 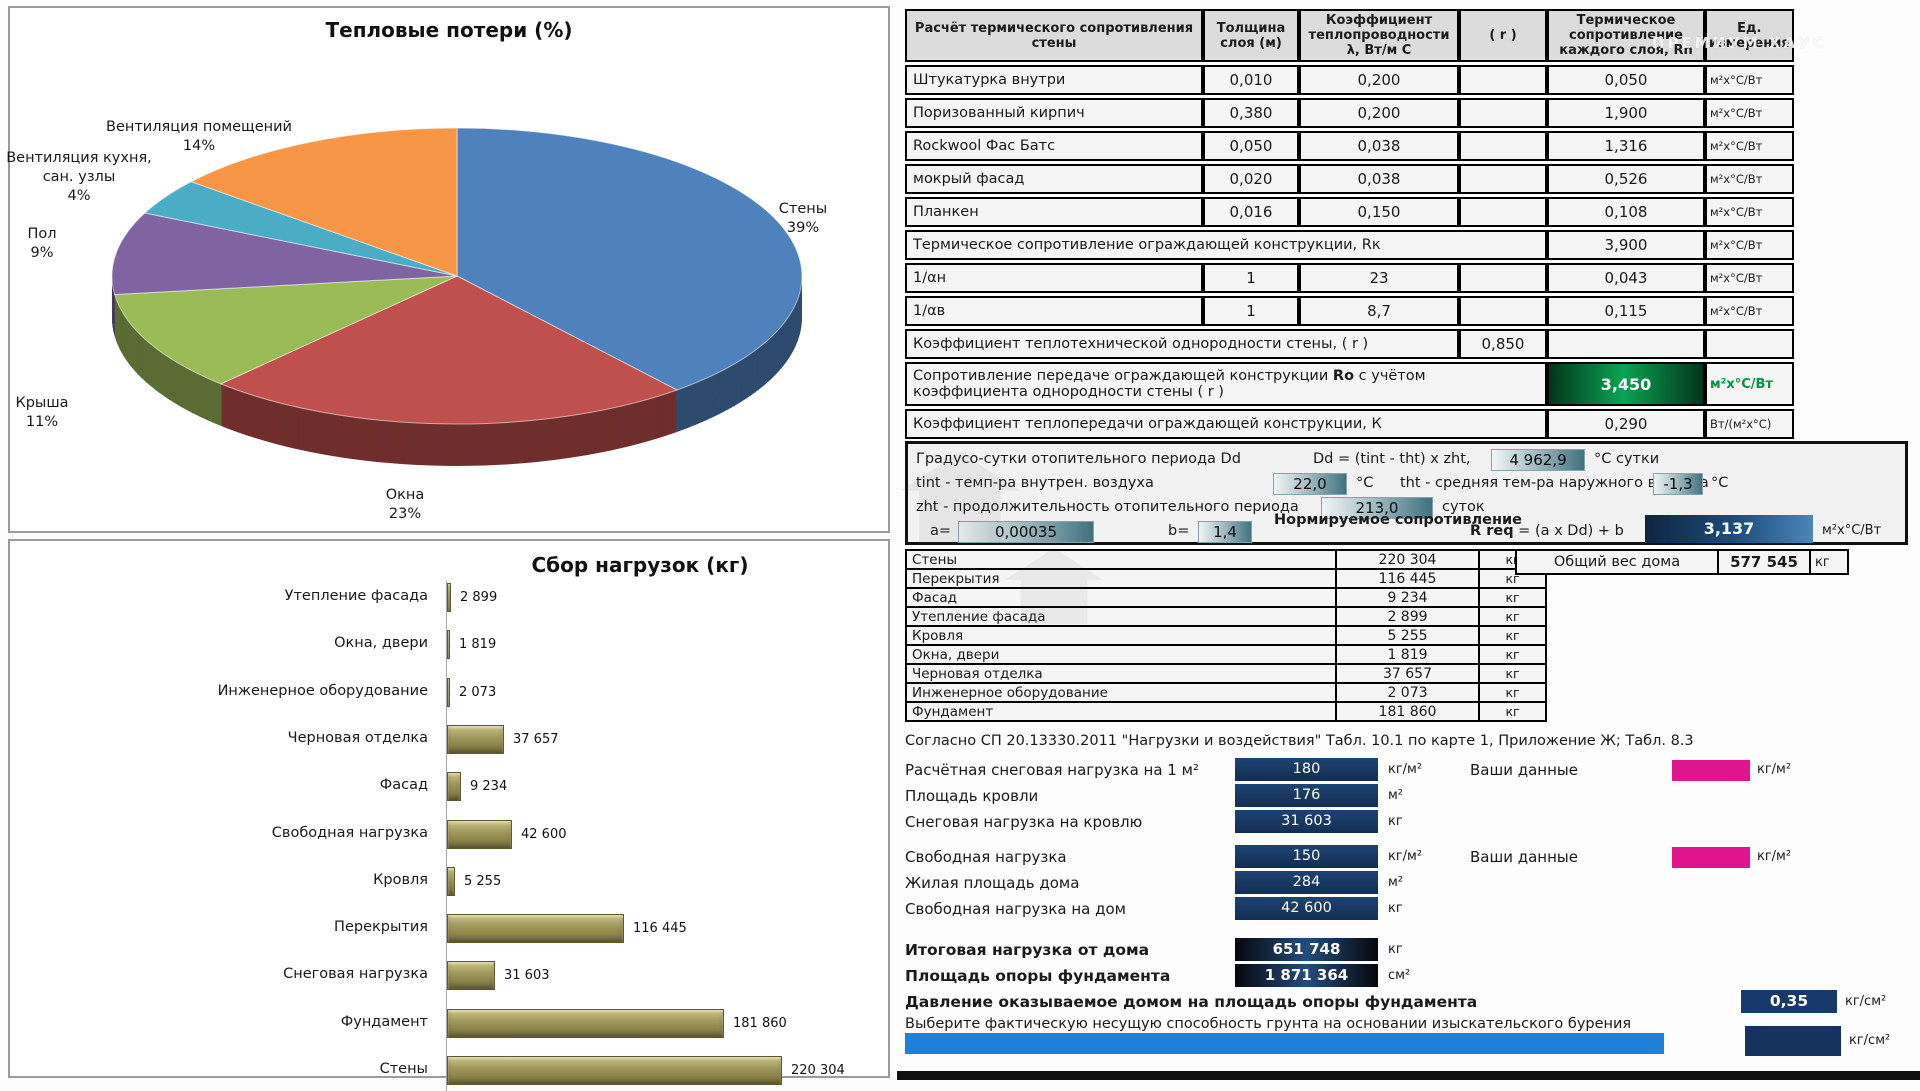 I want to click on layer-name-cell: Штукатурка внутри, so click(x=1054, y=80).